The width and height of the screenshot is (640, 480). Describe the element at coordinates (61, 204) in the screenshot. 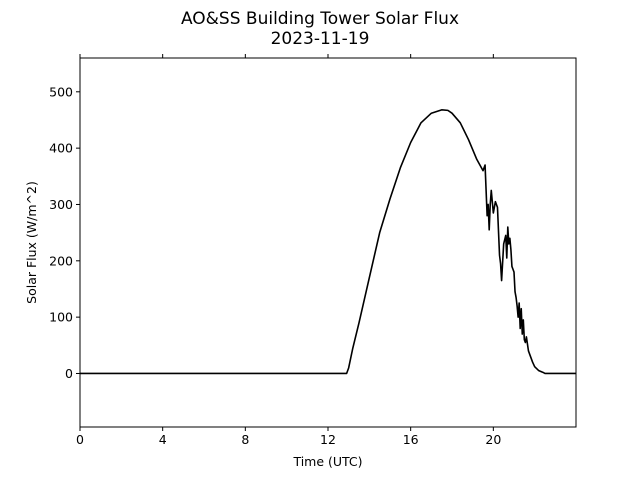

I see `y-tick-label: 300` at that location.